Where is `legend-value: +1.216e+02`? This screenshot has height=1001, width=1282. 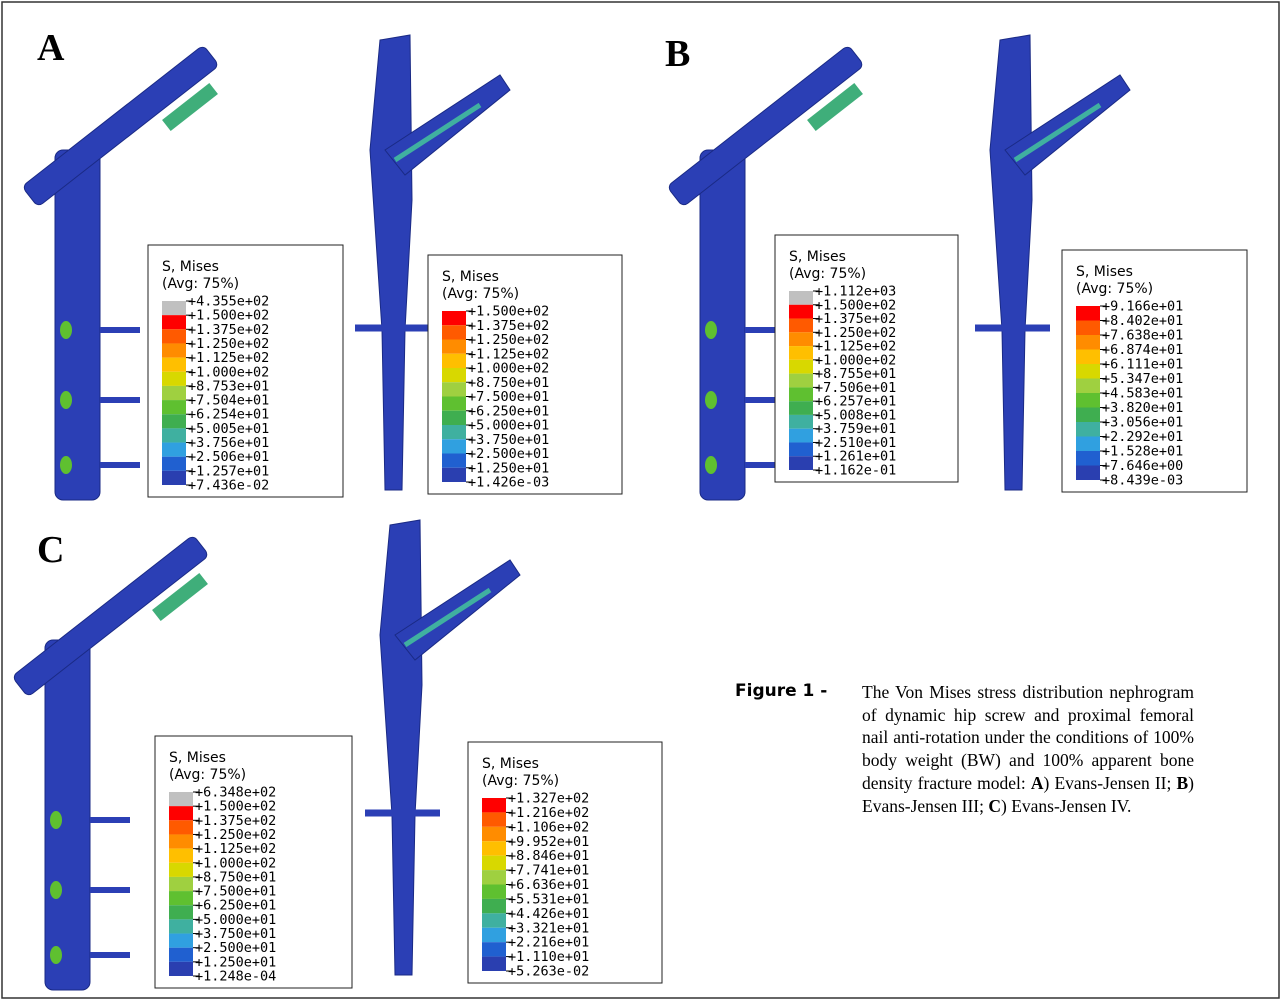 legend-value: +1.216e+02 is located at coordinates (548, 813).